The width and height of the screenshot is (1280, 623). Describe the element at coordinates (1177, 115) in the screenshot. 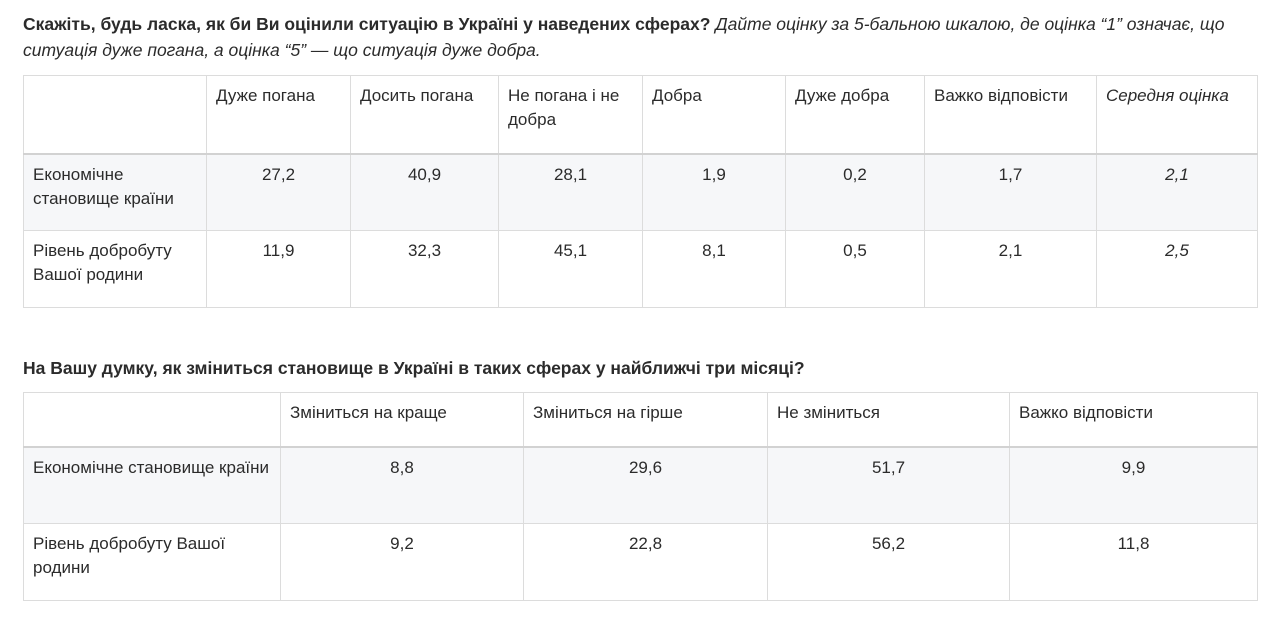

I see `header-cell-average: Середня оцінка` at that location.